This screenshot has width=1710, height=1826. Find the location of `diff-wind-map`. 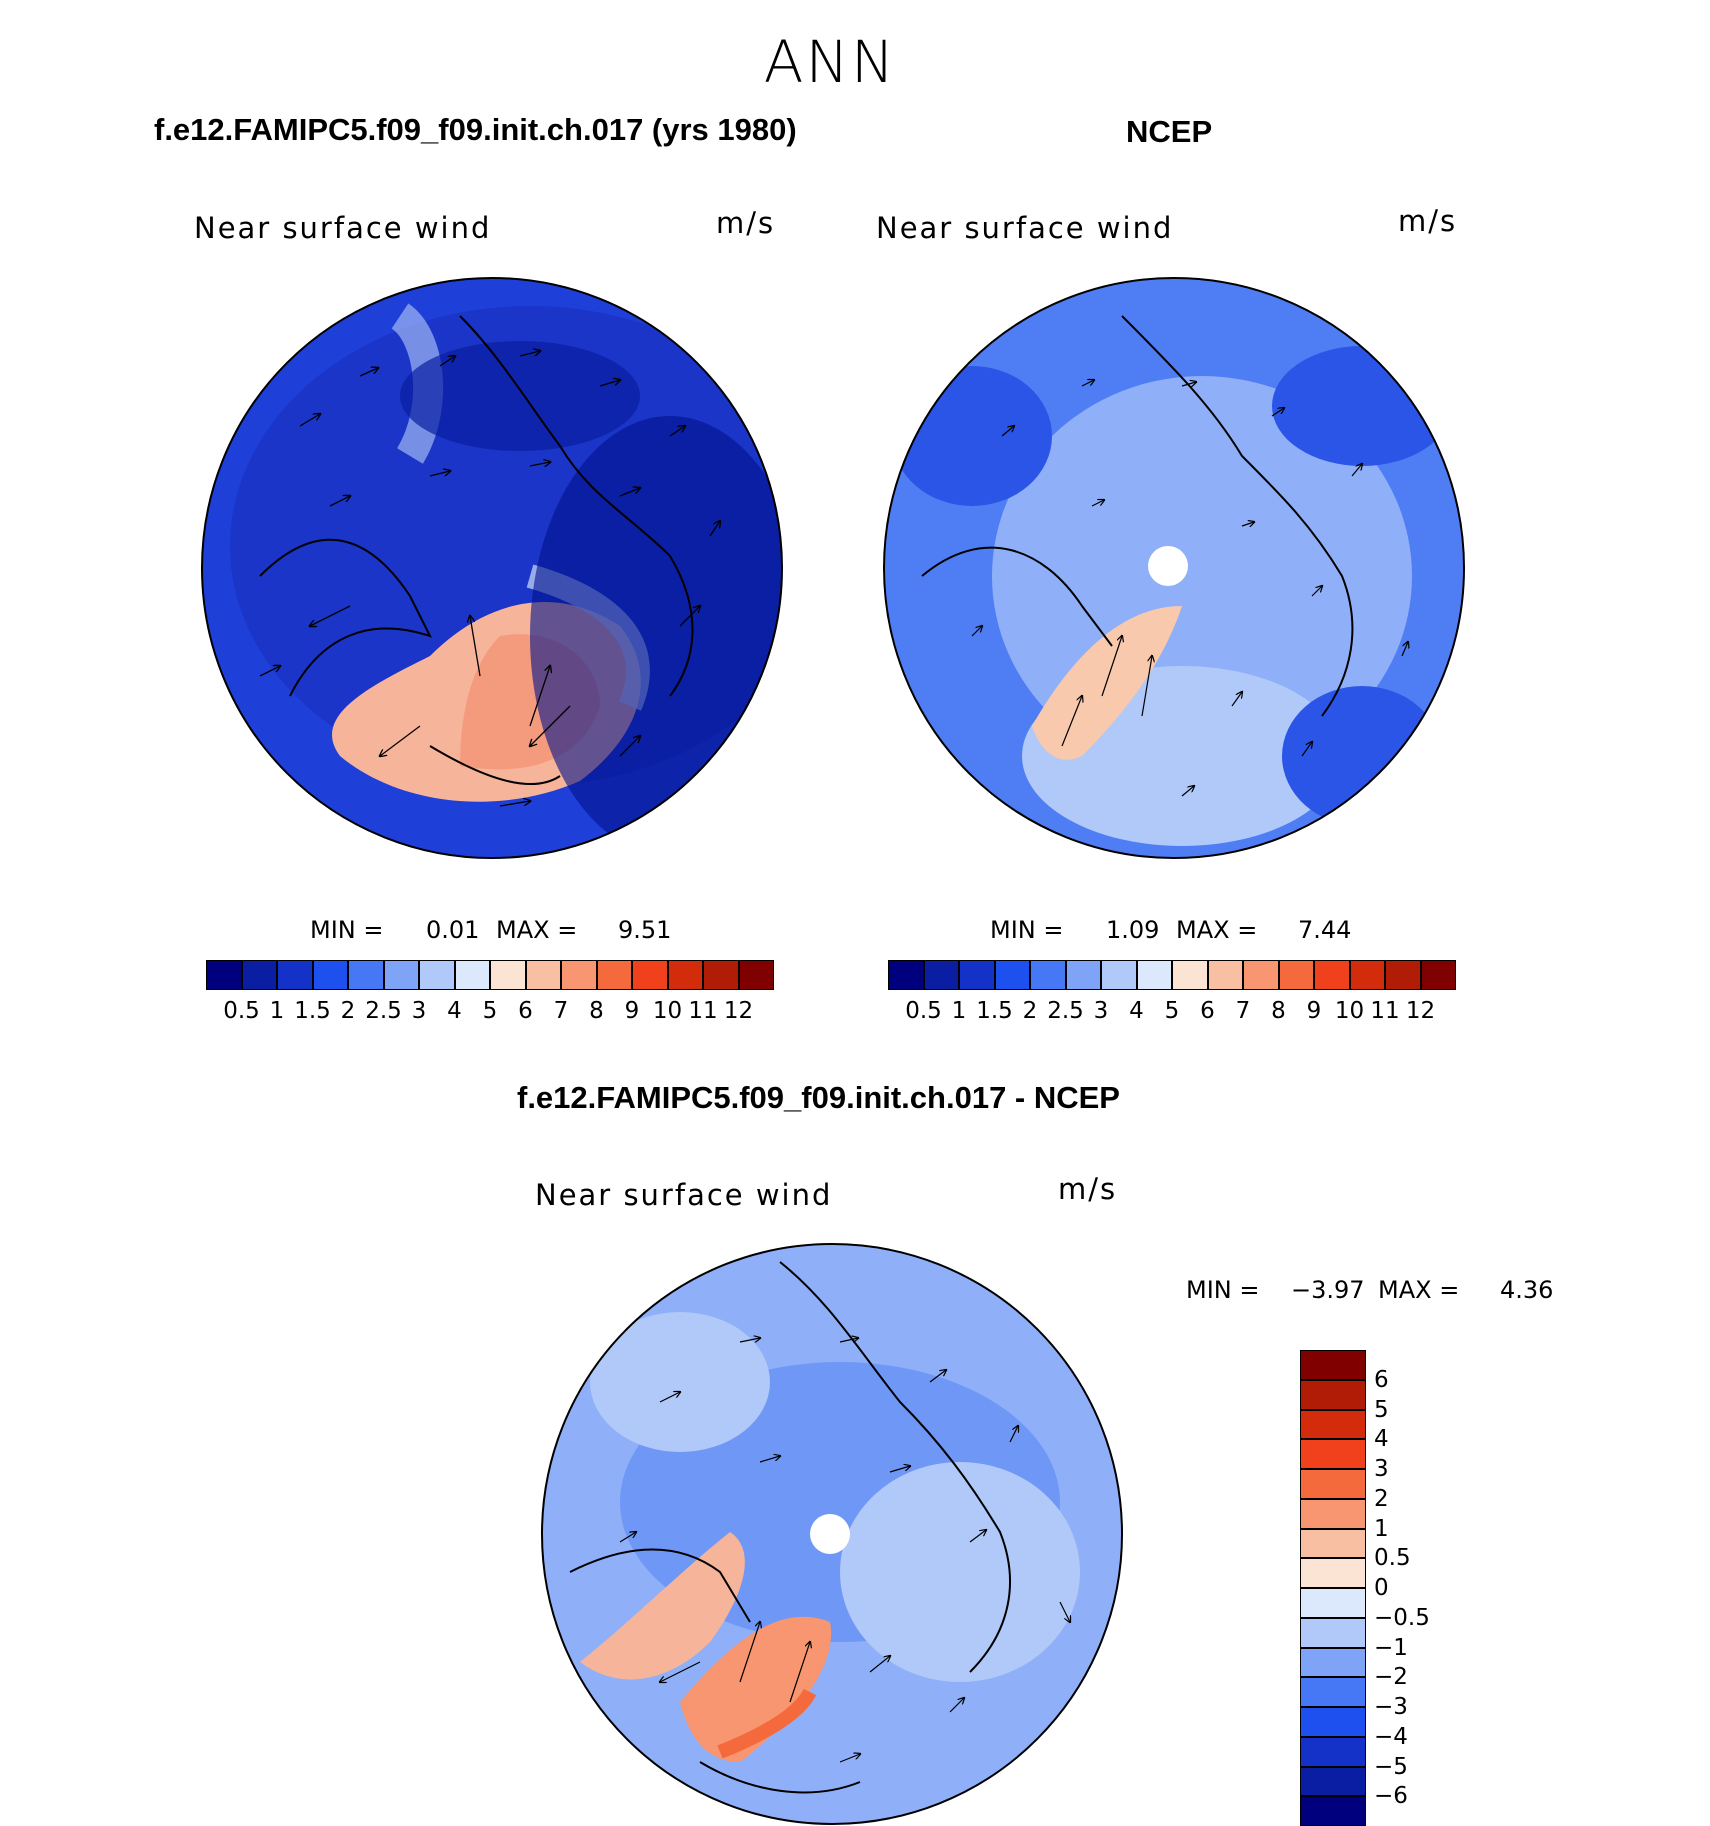

diff-wind-map is located at coordinates (832, 1534).